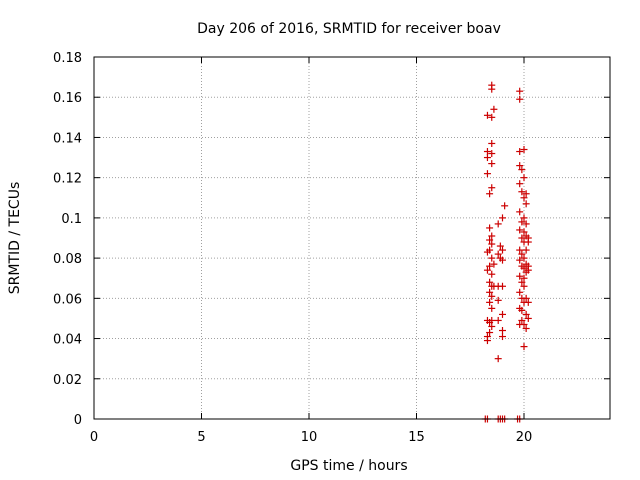  What do you see at coordinates (201, 437) in the screenshot?
I see `x-tick-label: 5` at bounding box center [201, 437].